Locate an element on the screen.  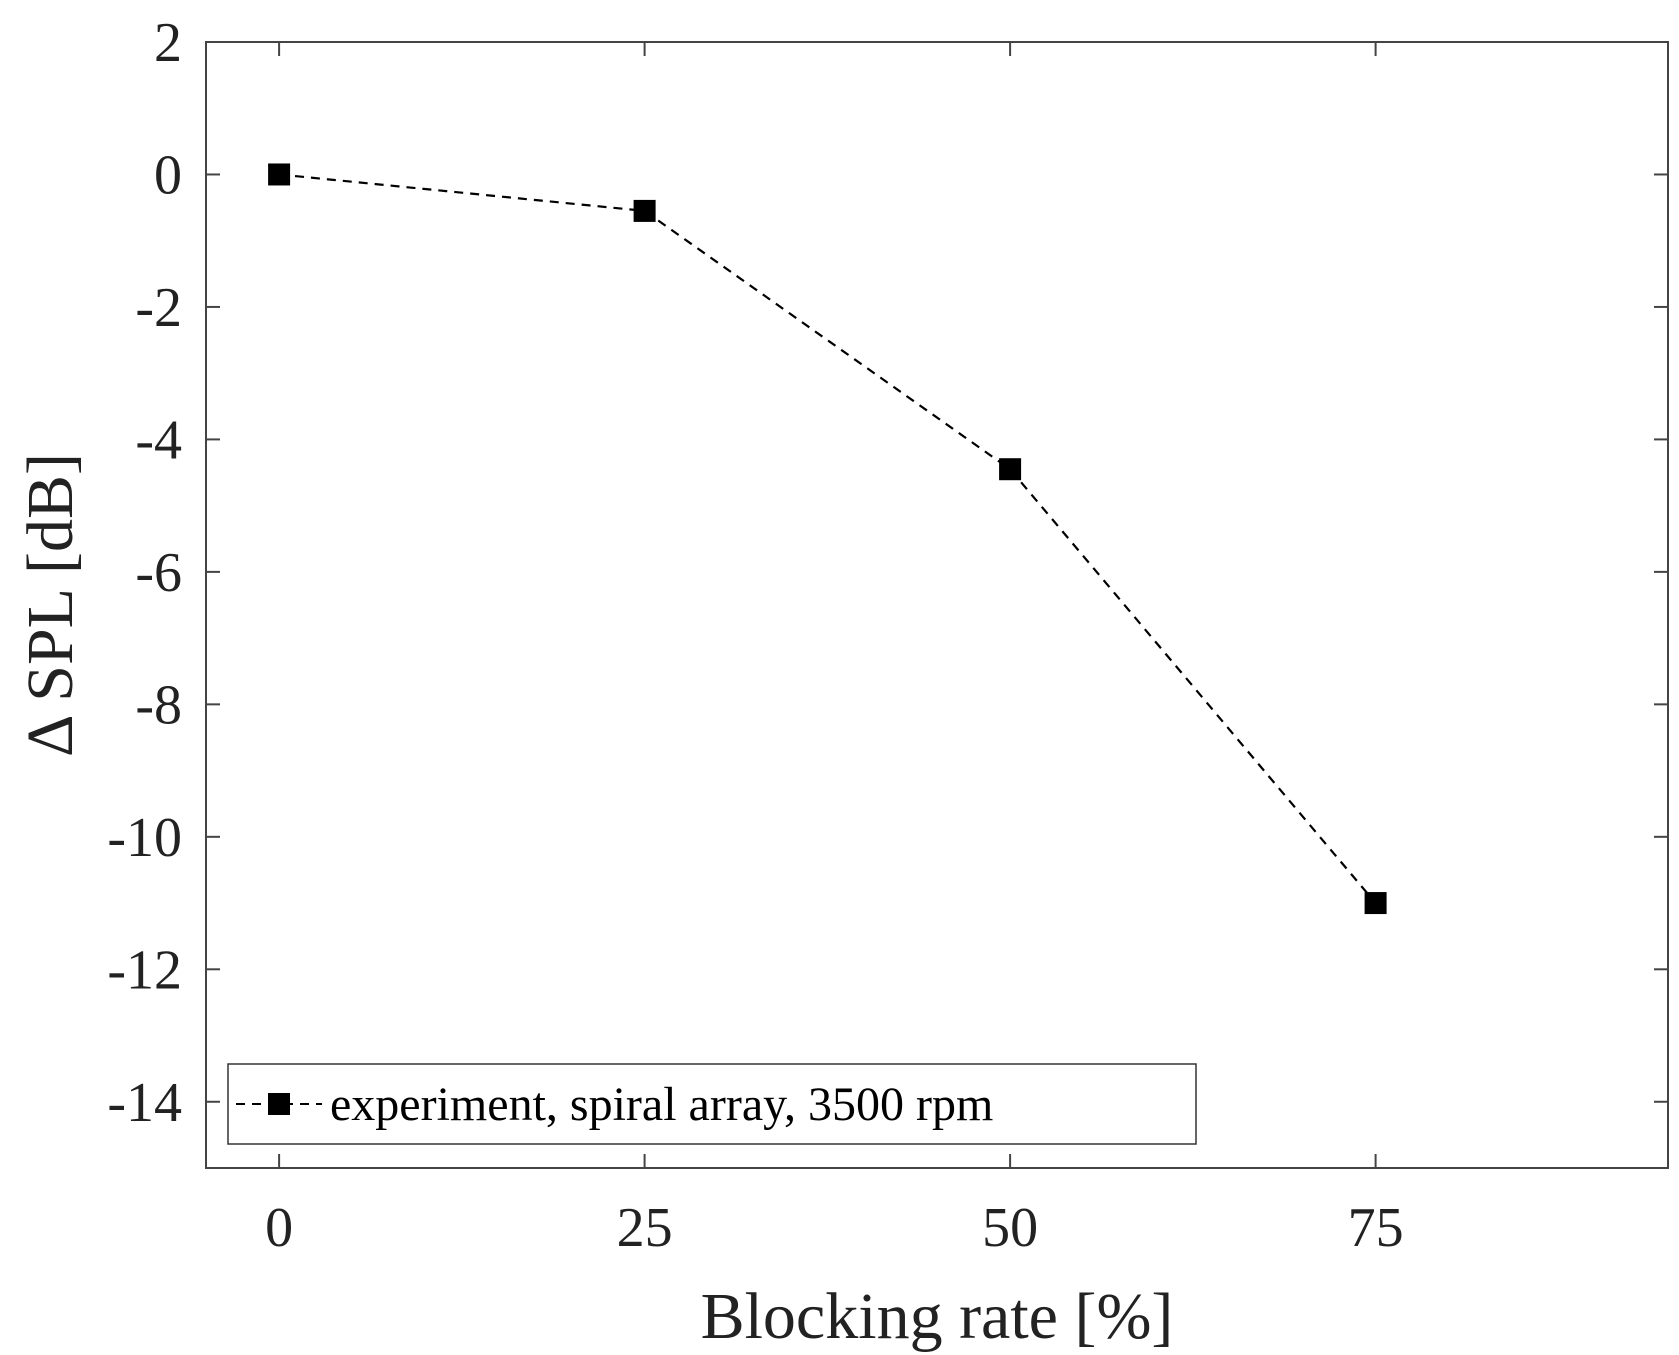
legend-square-marker is located at coordinates (279, 1104).